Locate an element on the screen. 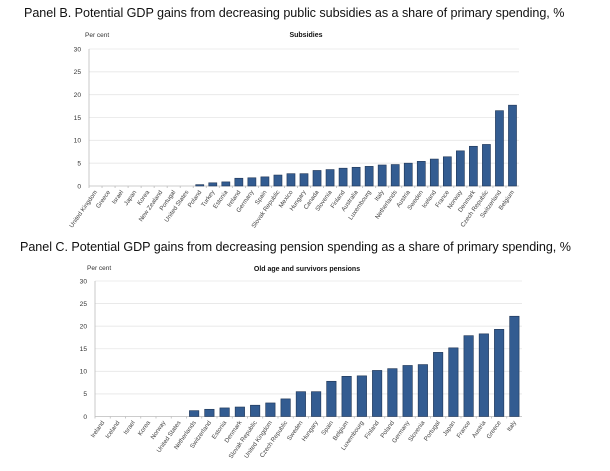 This screenshot has width=610, height=471. panel-c-x-tick-label: Italy is located at coordinates (512, 426).